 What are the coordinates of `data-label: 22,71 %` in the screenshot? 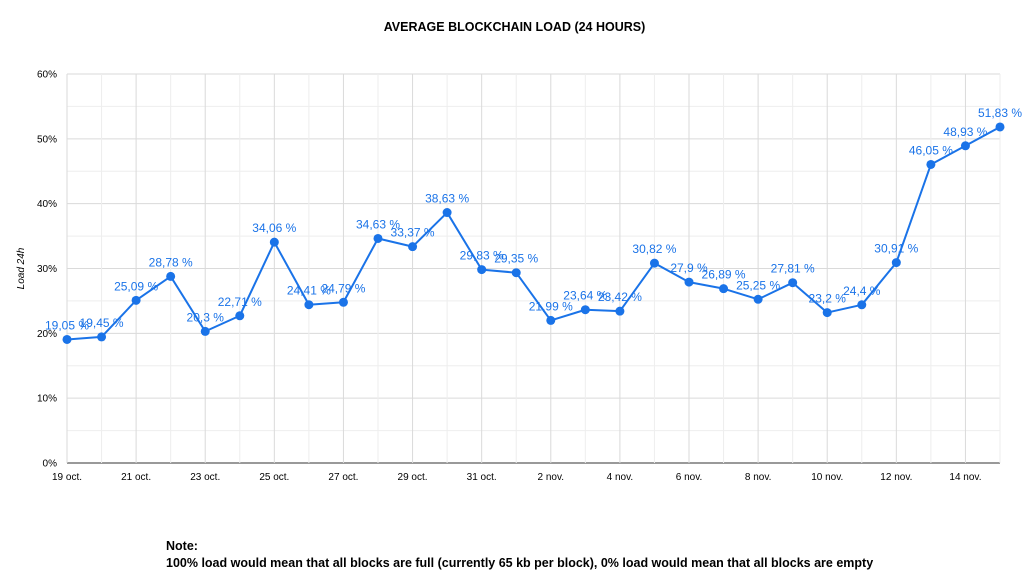 It's located at (240, 302).